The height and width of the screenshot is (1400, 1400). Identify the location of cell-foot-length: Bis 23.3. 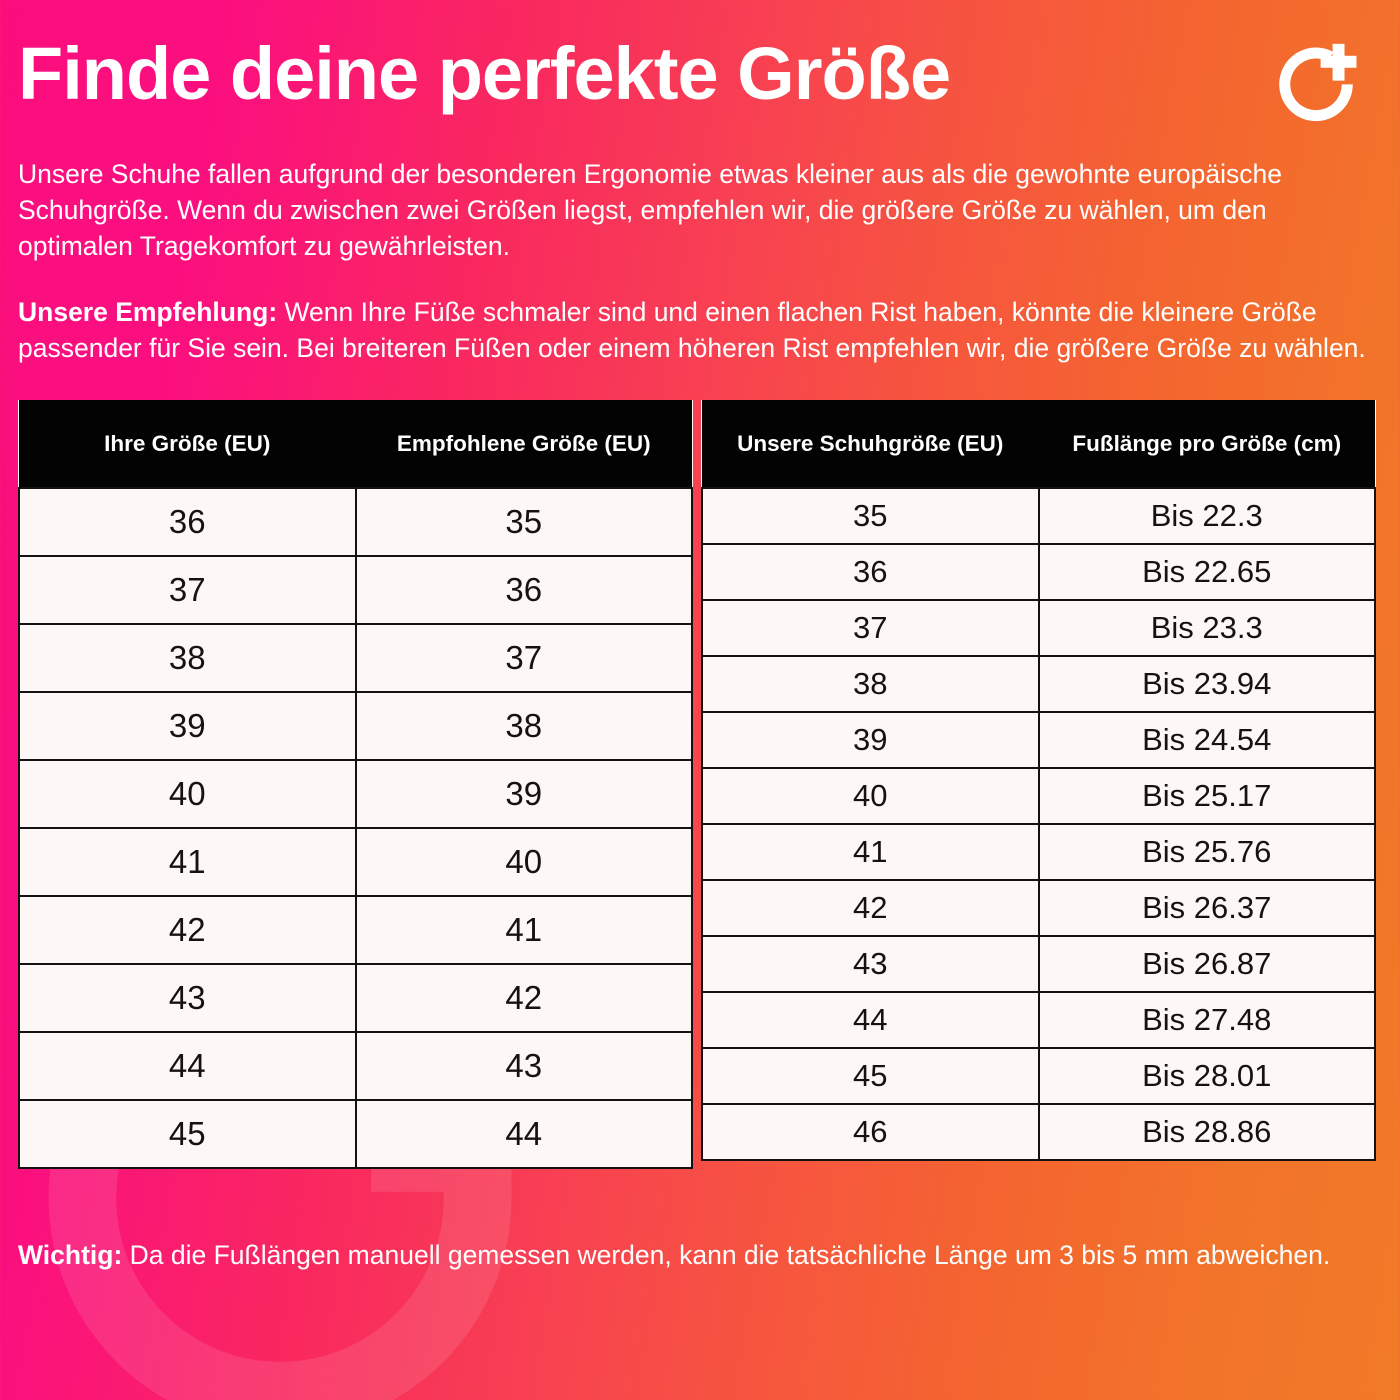
(1206, 628).